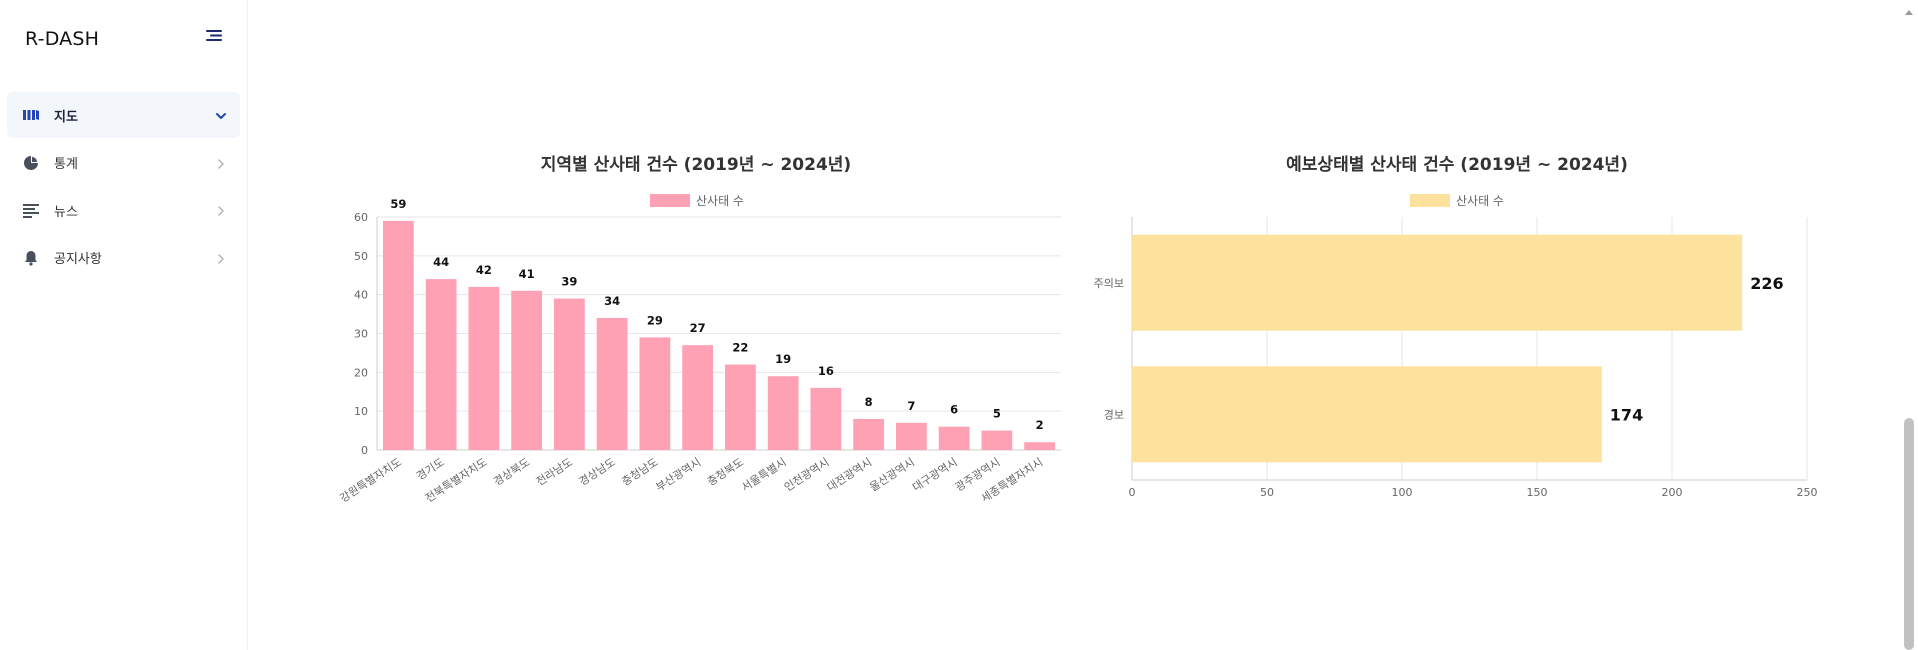 This screenshot has height=650, width=1918. Describe the element at coordinates (997, 414) in the screenshot. I see `data-label: 5` at that location.